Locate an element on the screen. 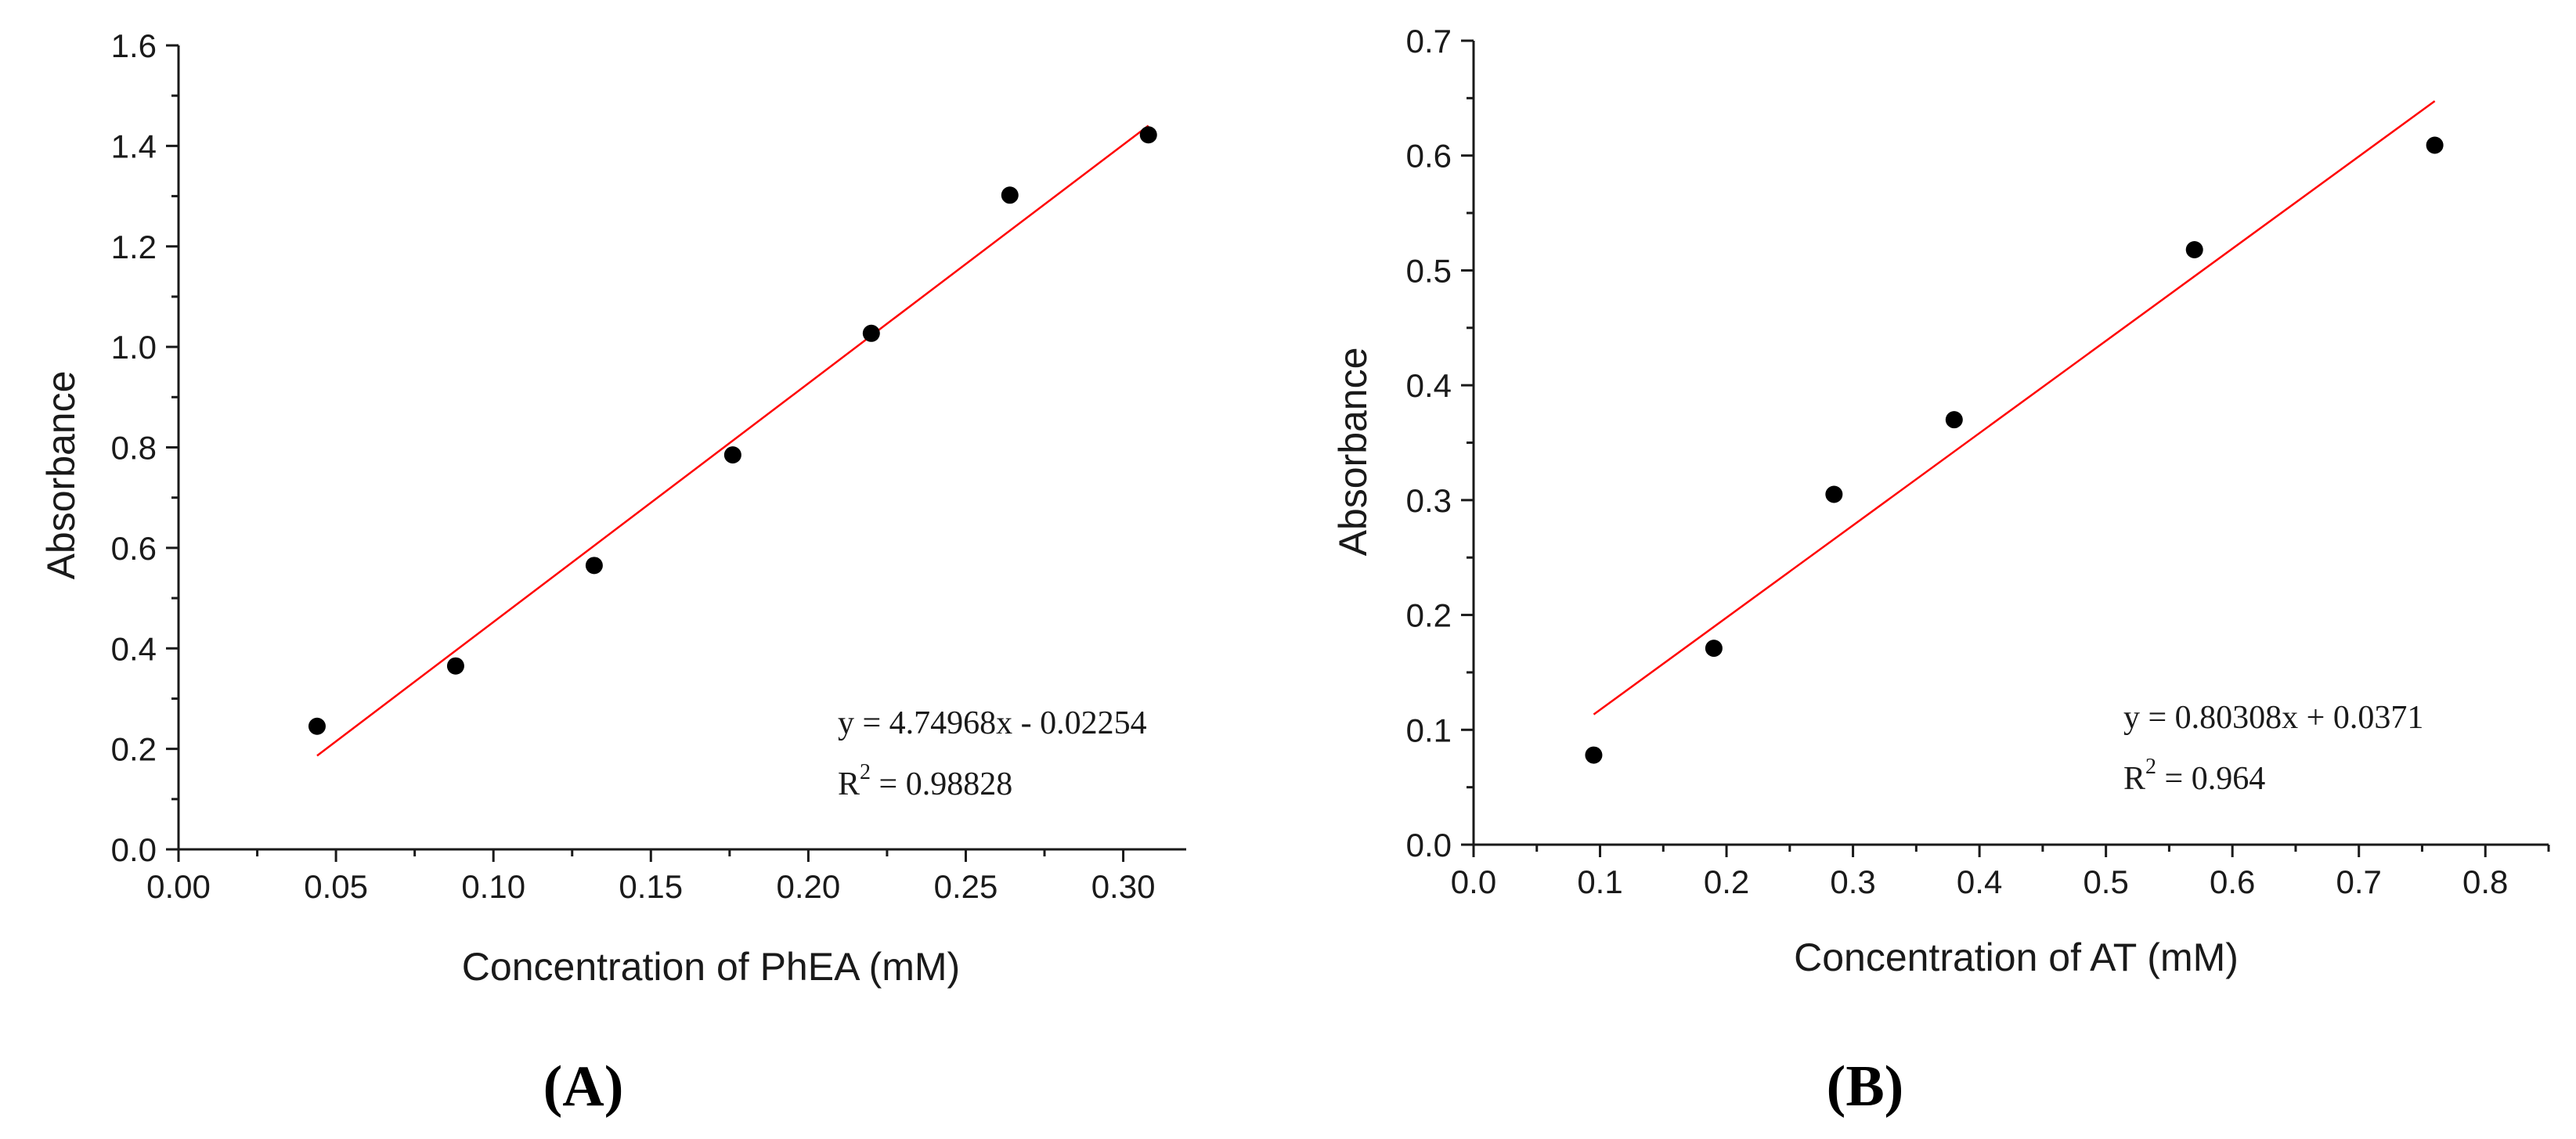  chart-b-x-tick-label: 0.1 is located at coordinates (1599, 881).